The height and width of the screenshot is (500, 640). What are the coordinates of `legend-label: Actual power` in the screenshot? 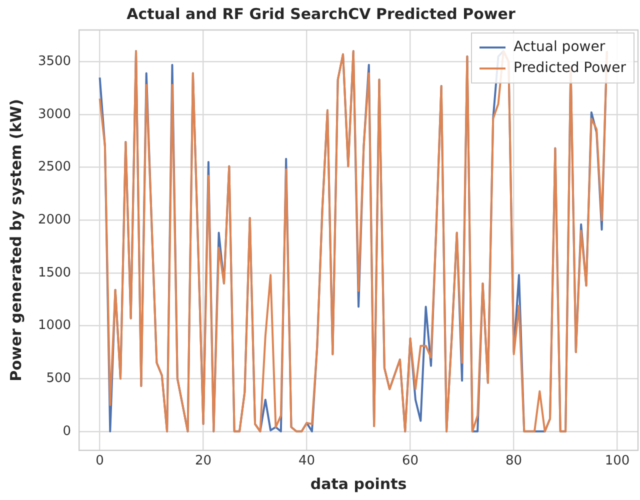 It's located at (560, 47).